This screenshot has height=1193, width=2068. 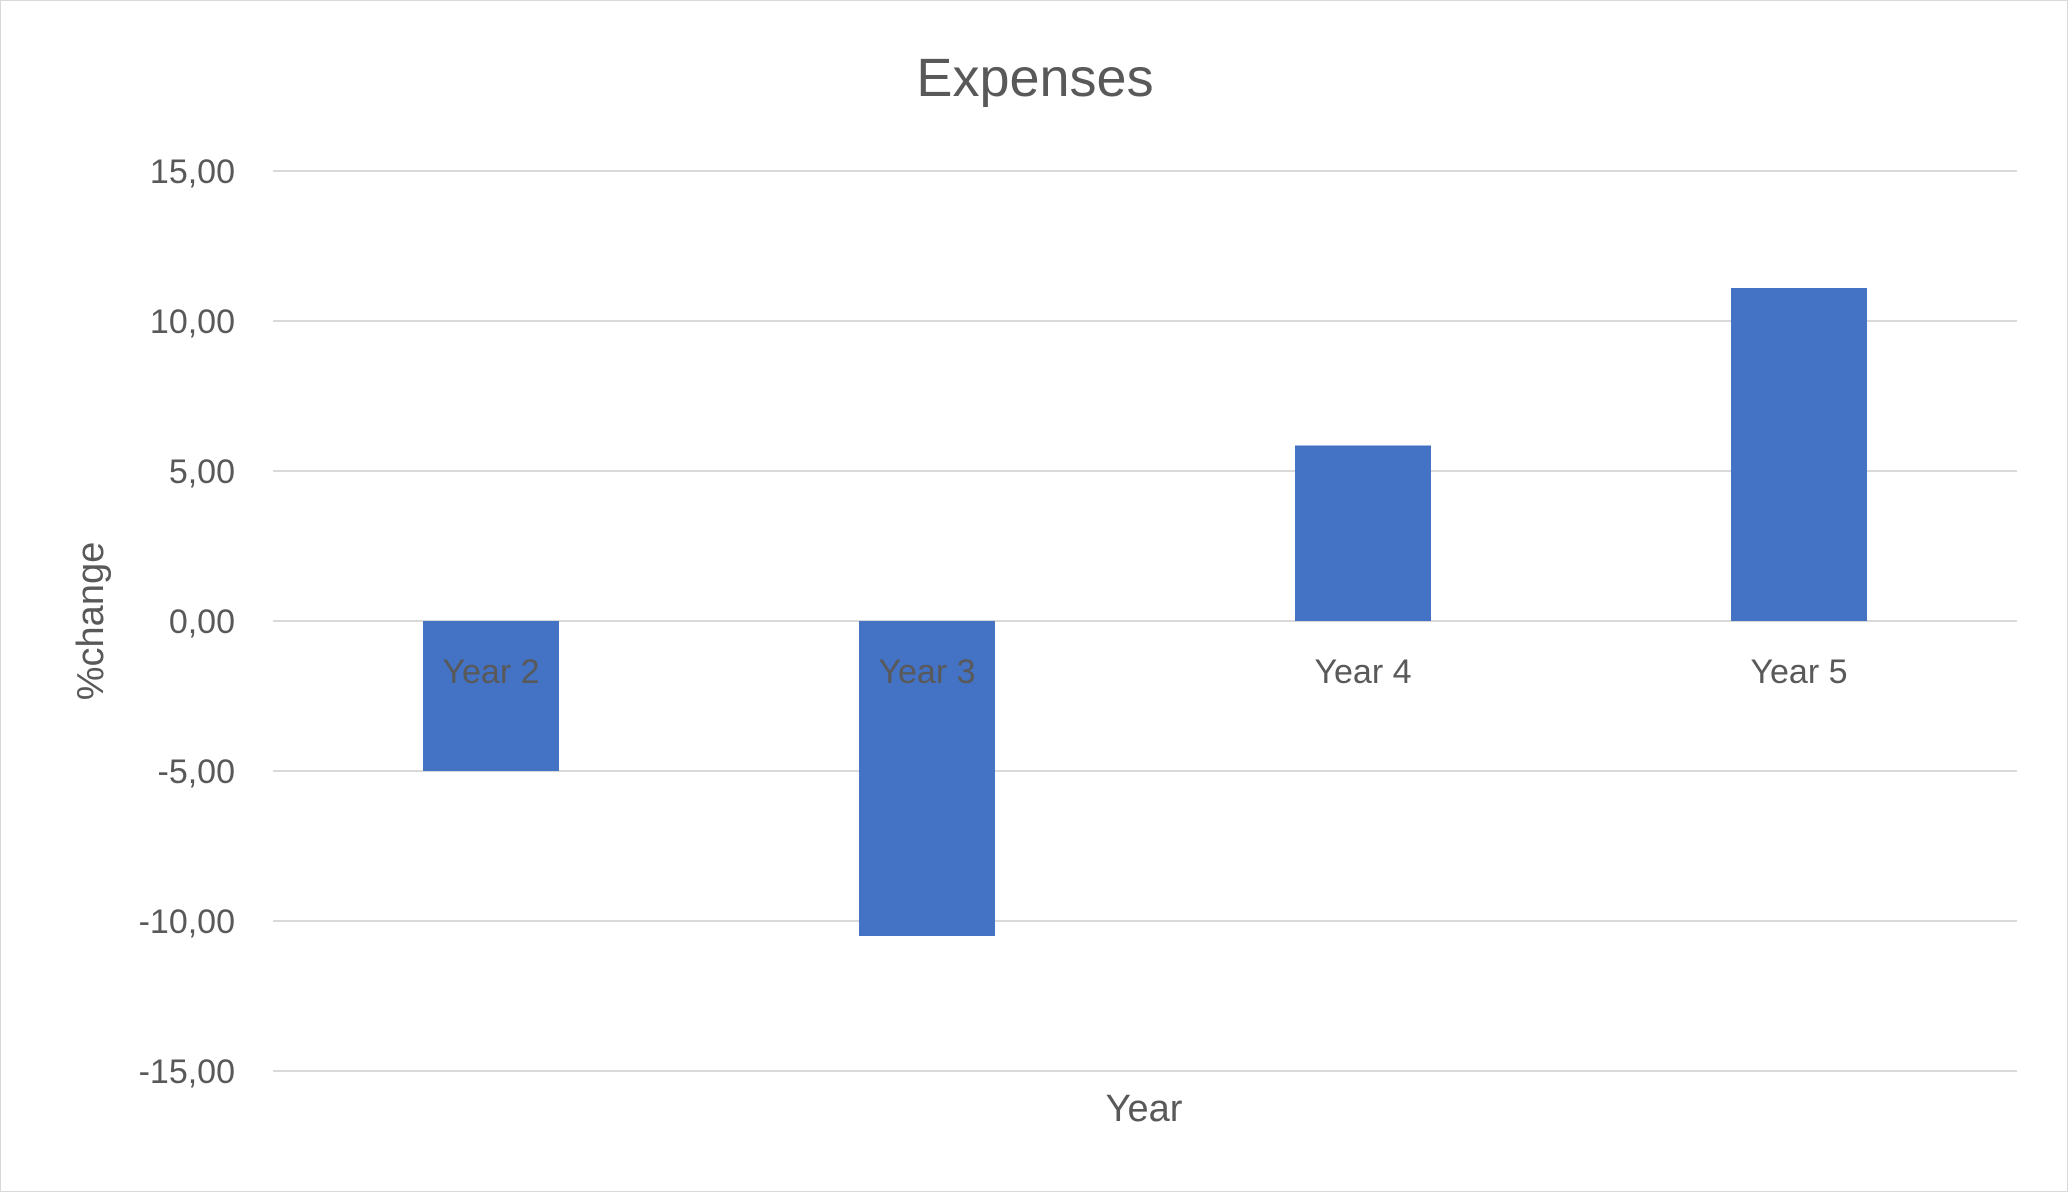 What do you see at coordinates (202, 622) in the screenshot?
I see `y-tick-label: 0,00` at bounding box center [202, 622].